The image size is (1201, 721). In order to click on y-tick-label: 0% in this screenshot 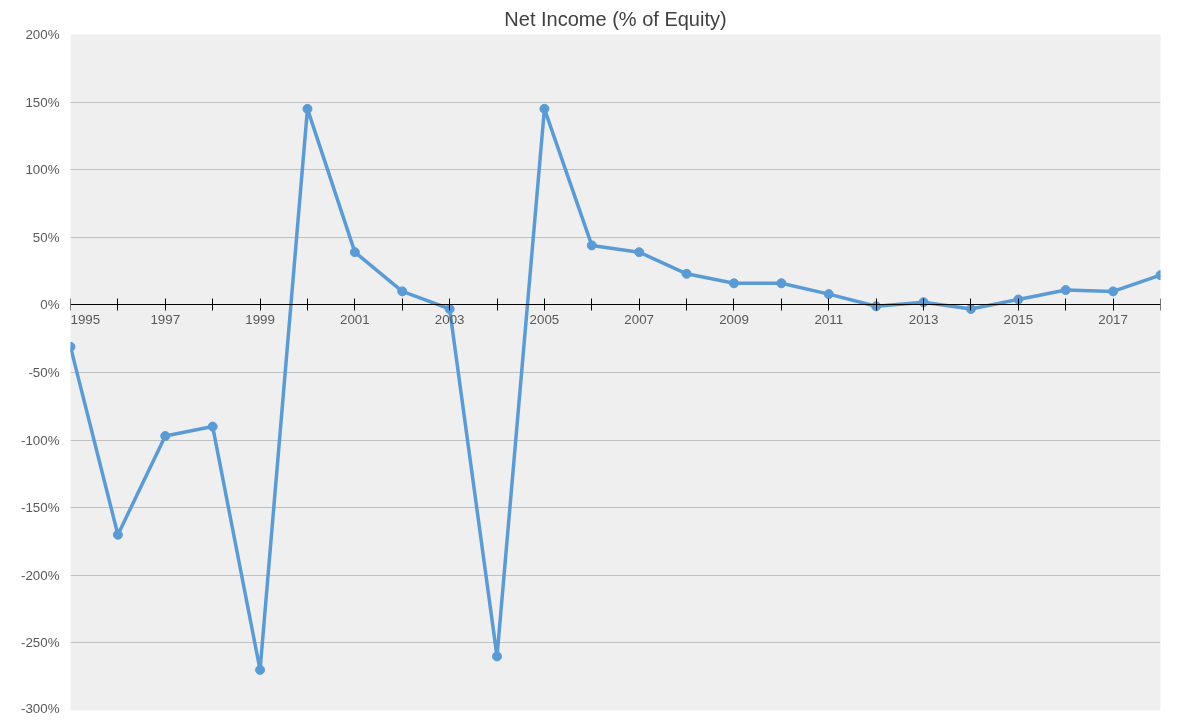, I will do `click(50, 305)`.